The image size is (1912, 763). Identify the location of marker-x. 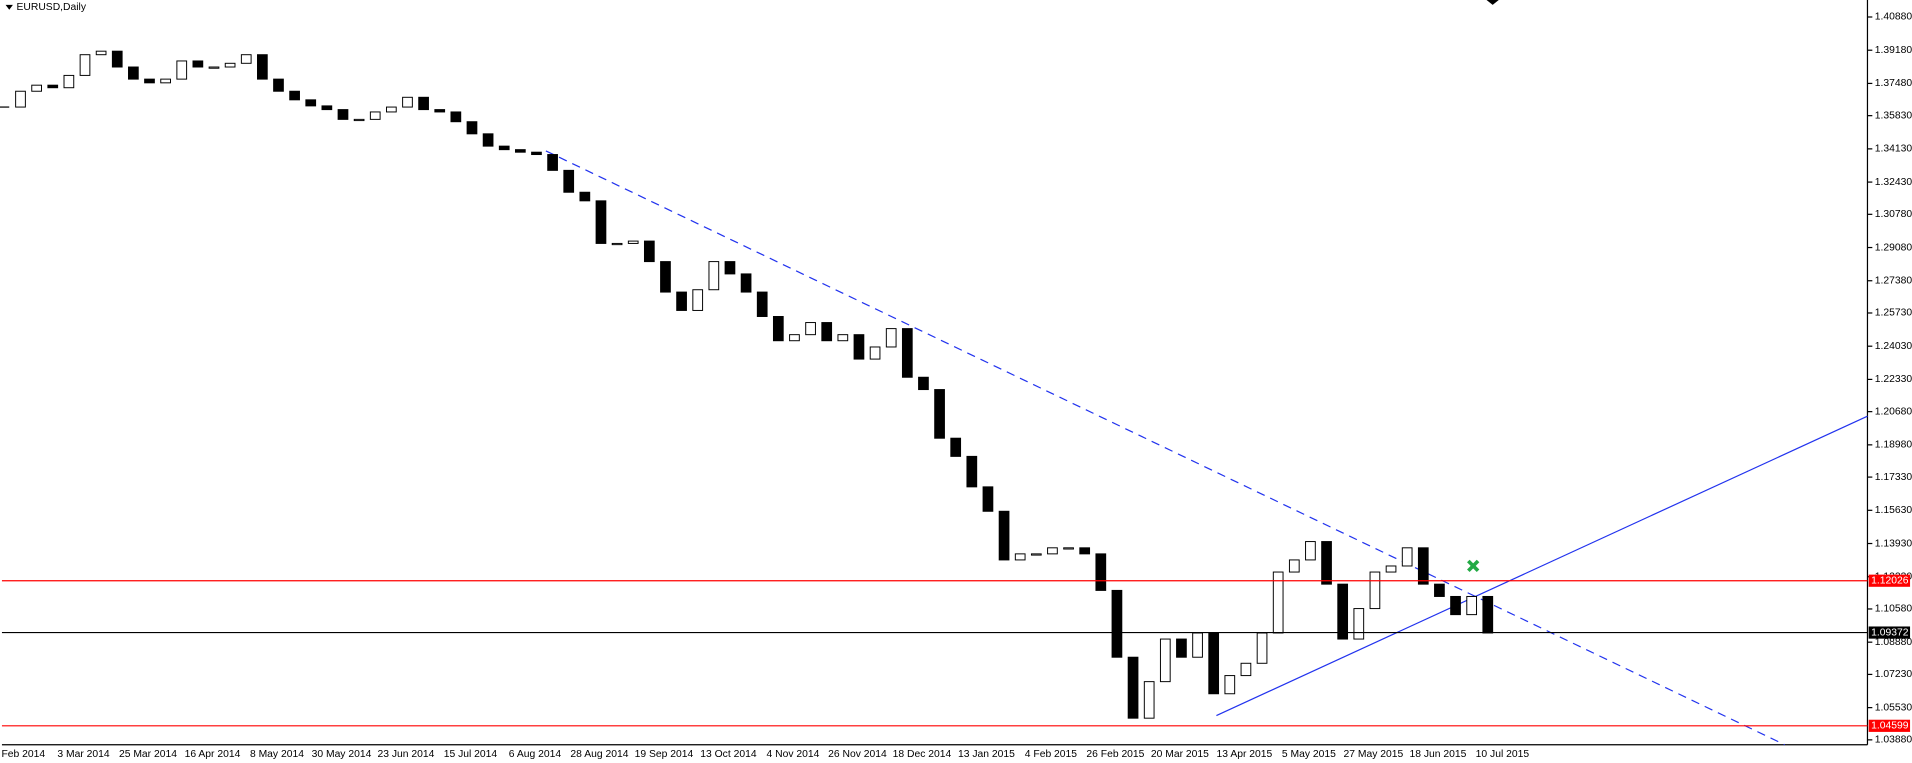
(1473, 566).